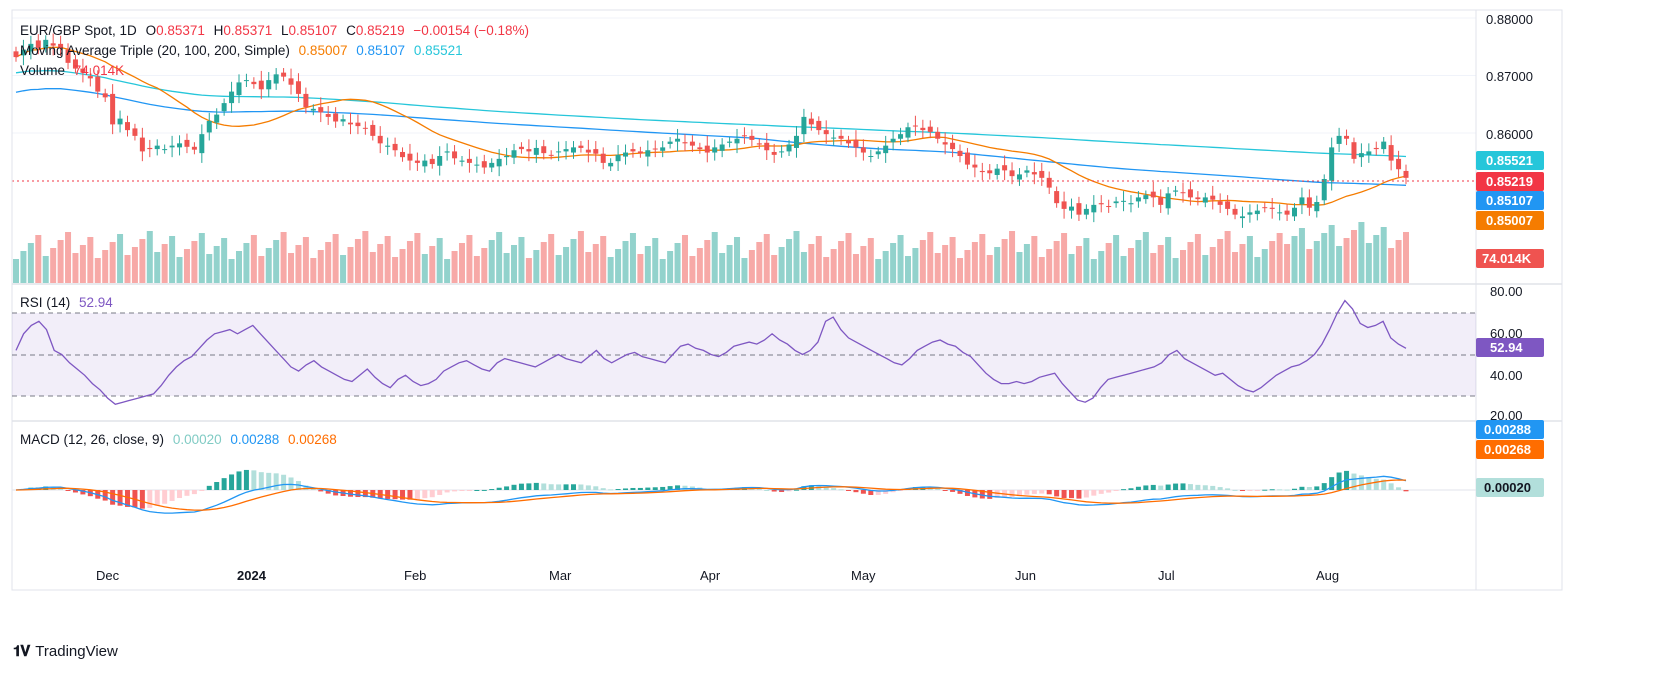 The height and width of the screenshot is (674, 1674). I want to click on rsi-legend-label: RSI (14), so click(45, 302).